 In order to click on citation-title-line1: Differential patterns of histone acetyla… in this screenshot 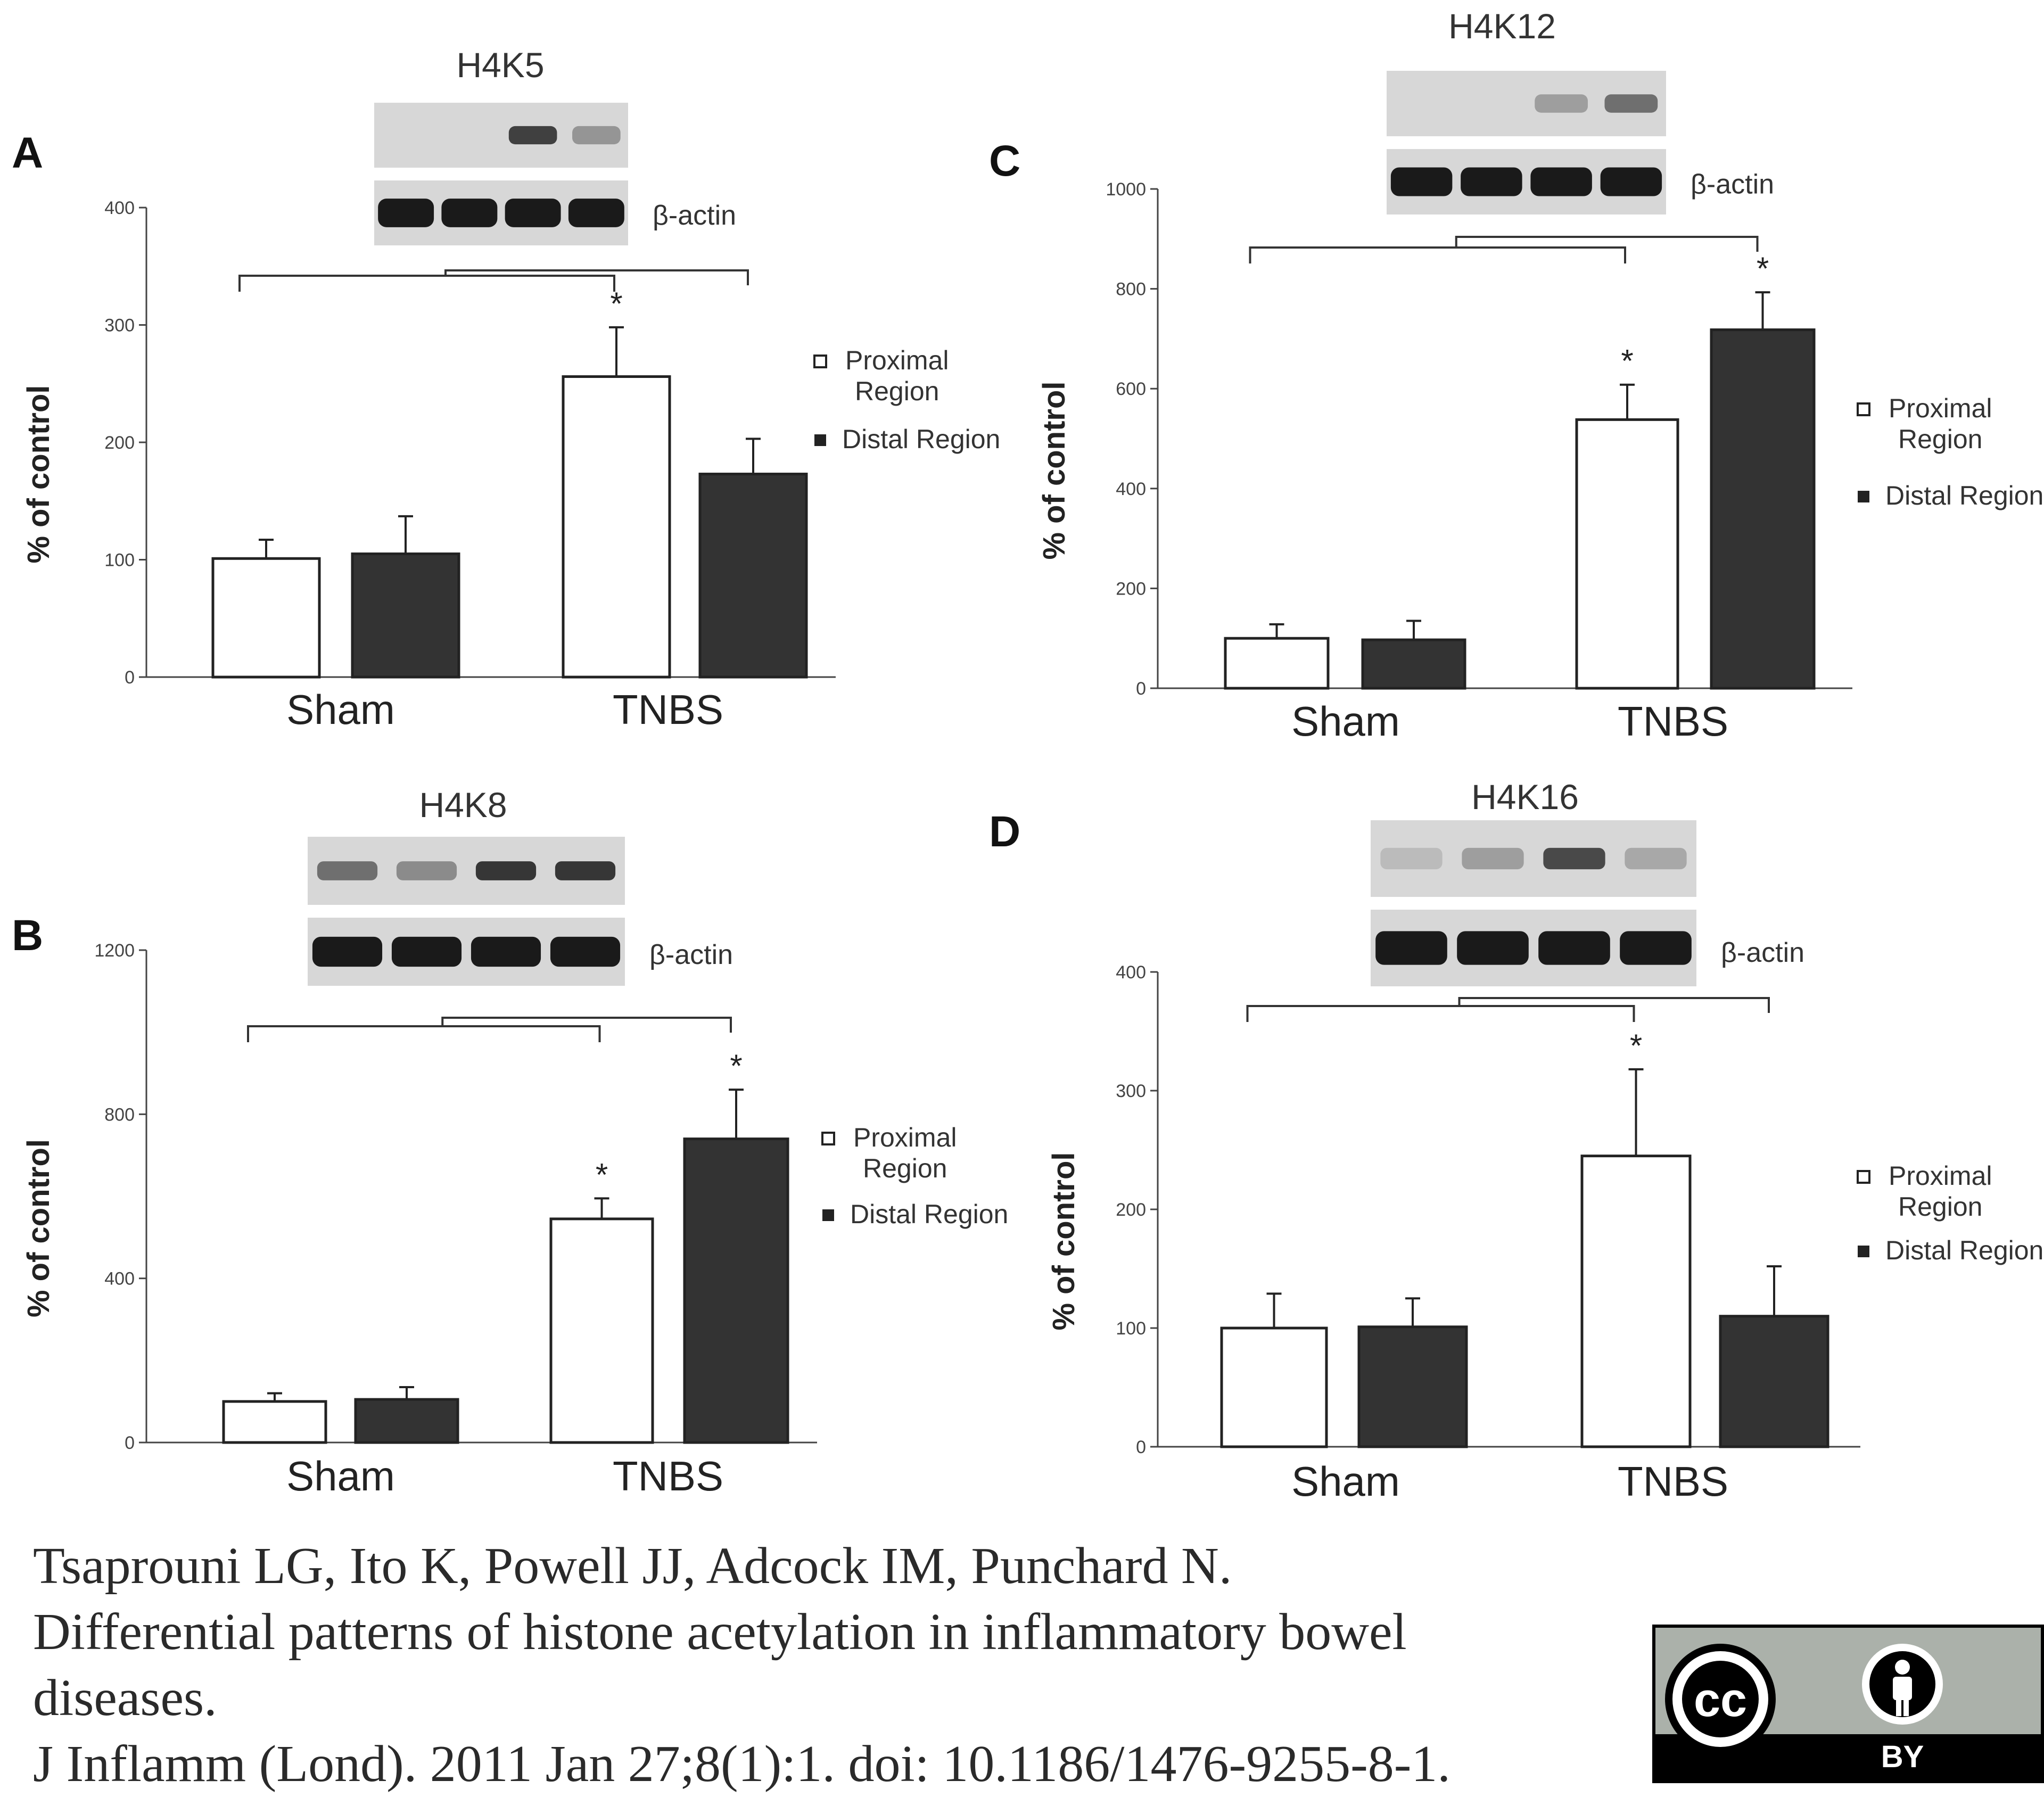, I will do `click(720, 1632)`.